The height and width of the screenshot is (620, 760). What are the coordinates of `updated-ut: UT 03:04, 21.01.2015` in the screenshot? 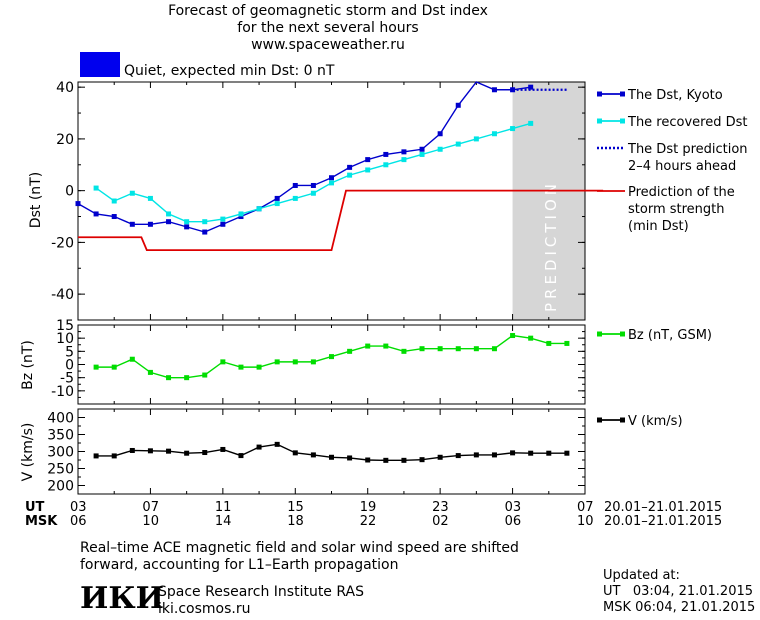 It's located at (678, 591).